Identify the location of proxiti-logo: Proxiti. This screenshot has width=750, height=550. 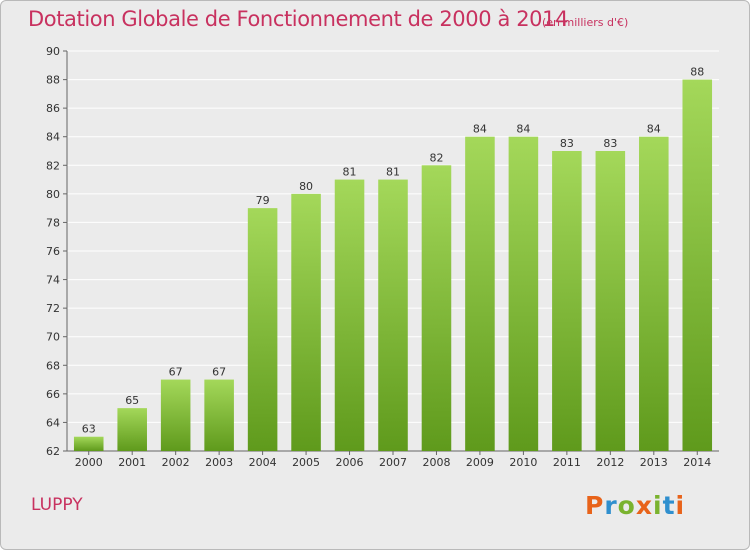
(635, 505).